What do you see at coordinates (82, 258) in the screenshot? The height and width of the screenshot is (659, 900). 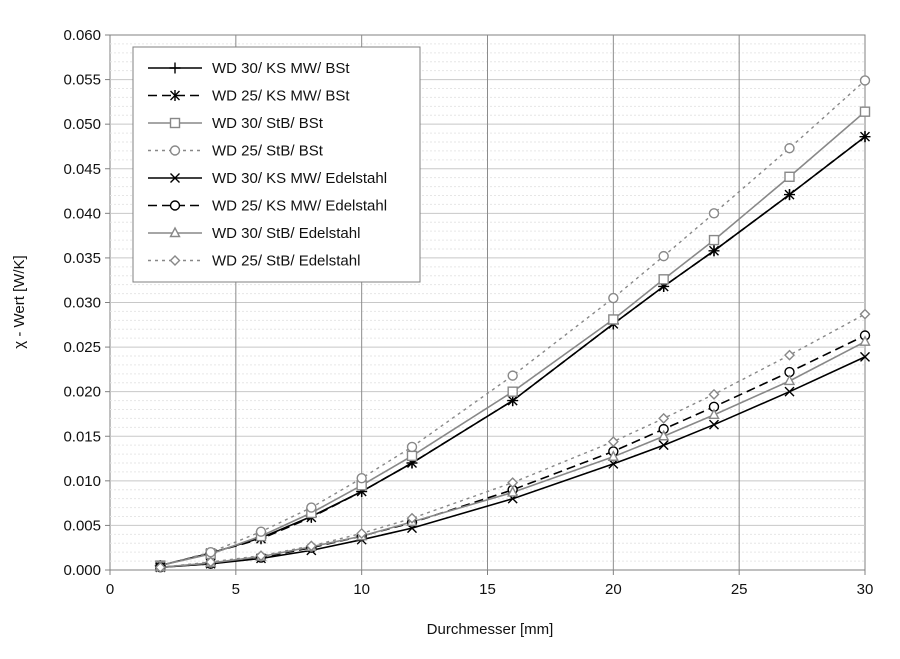 I see `y-tick-label: 0.035` at bounding box center [82, 258].